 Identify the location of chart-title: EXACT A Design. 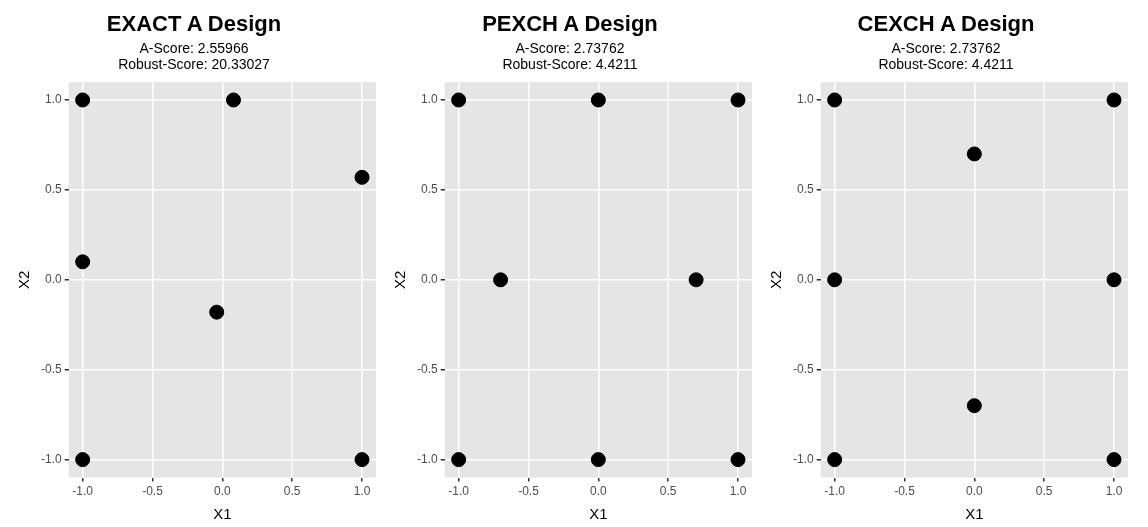
(194, 24).